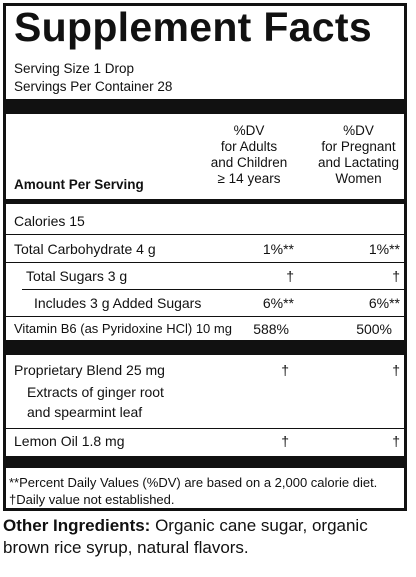 The image size is (416, 577). What do you see at coordinates (290, 276) in the screenshot?
I see `sugars-dv-adults: †` at bounding box center [290, 276].